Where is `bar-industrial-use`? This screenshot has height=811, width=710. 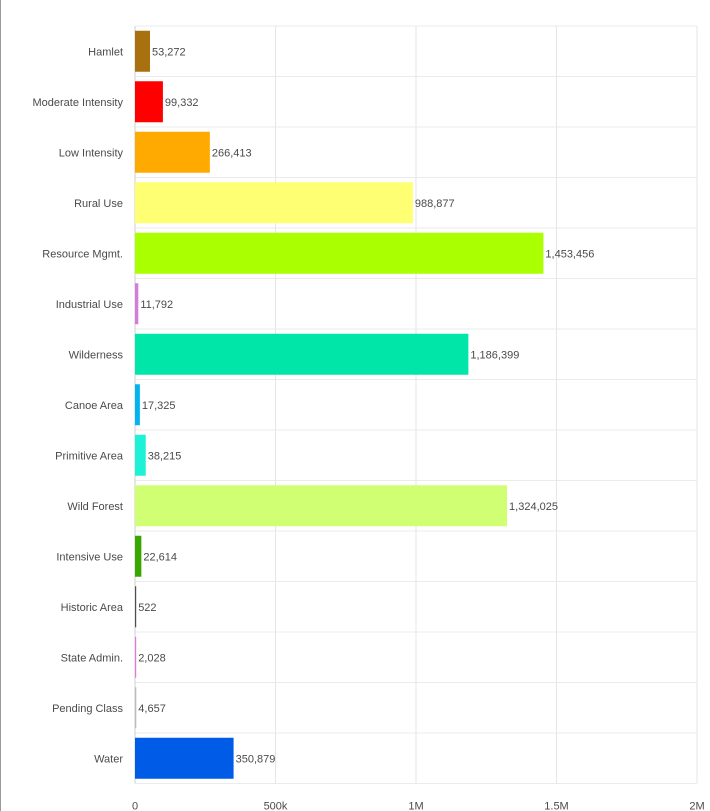 bar-industrial-use is located at coordinates (137, 304).